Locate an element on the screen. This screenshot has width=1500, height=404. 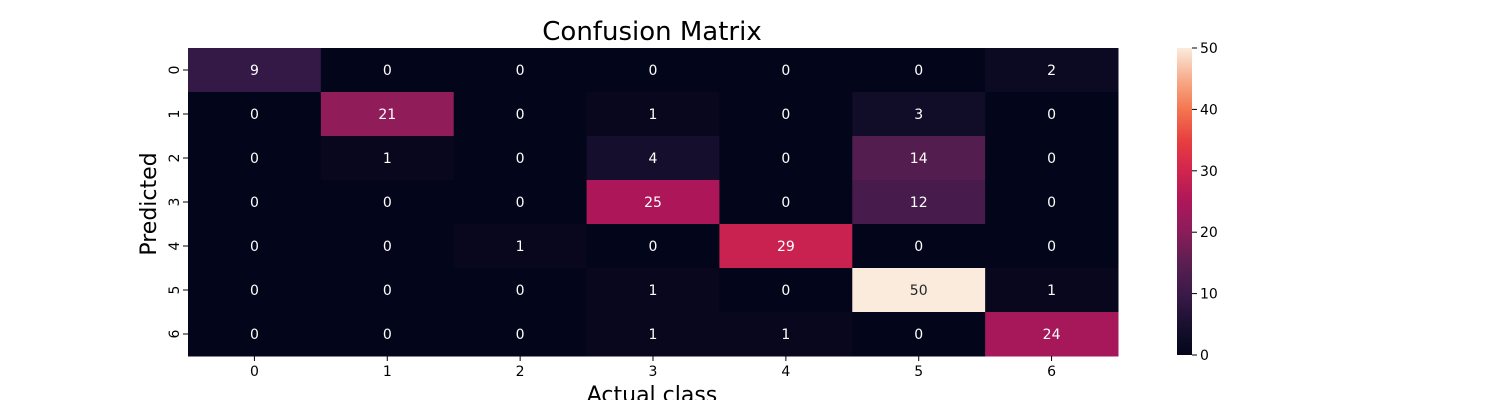
cell-value-label: 24 is located at coordinates (1052, 335).